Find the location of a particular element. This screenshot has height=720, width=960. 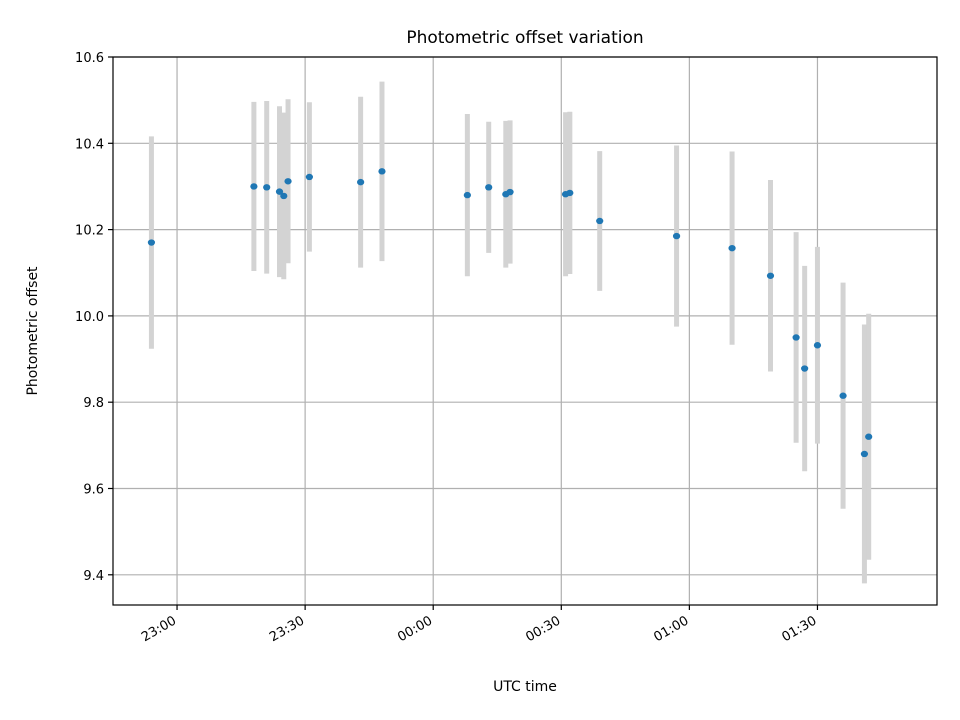

y-tick-label: 10.2 is located at coordinates (89, 231).